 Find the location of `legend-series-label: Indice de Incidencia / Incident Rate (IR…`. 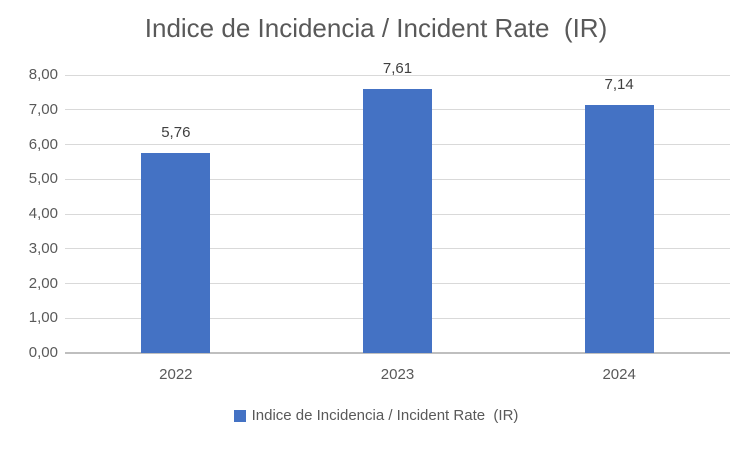

legend-series-label: Indice de Incidencia / Incident Rate (IR… is located at coordinates (385, 415).